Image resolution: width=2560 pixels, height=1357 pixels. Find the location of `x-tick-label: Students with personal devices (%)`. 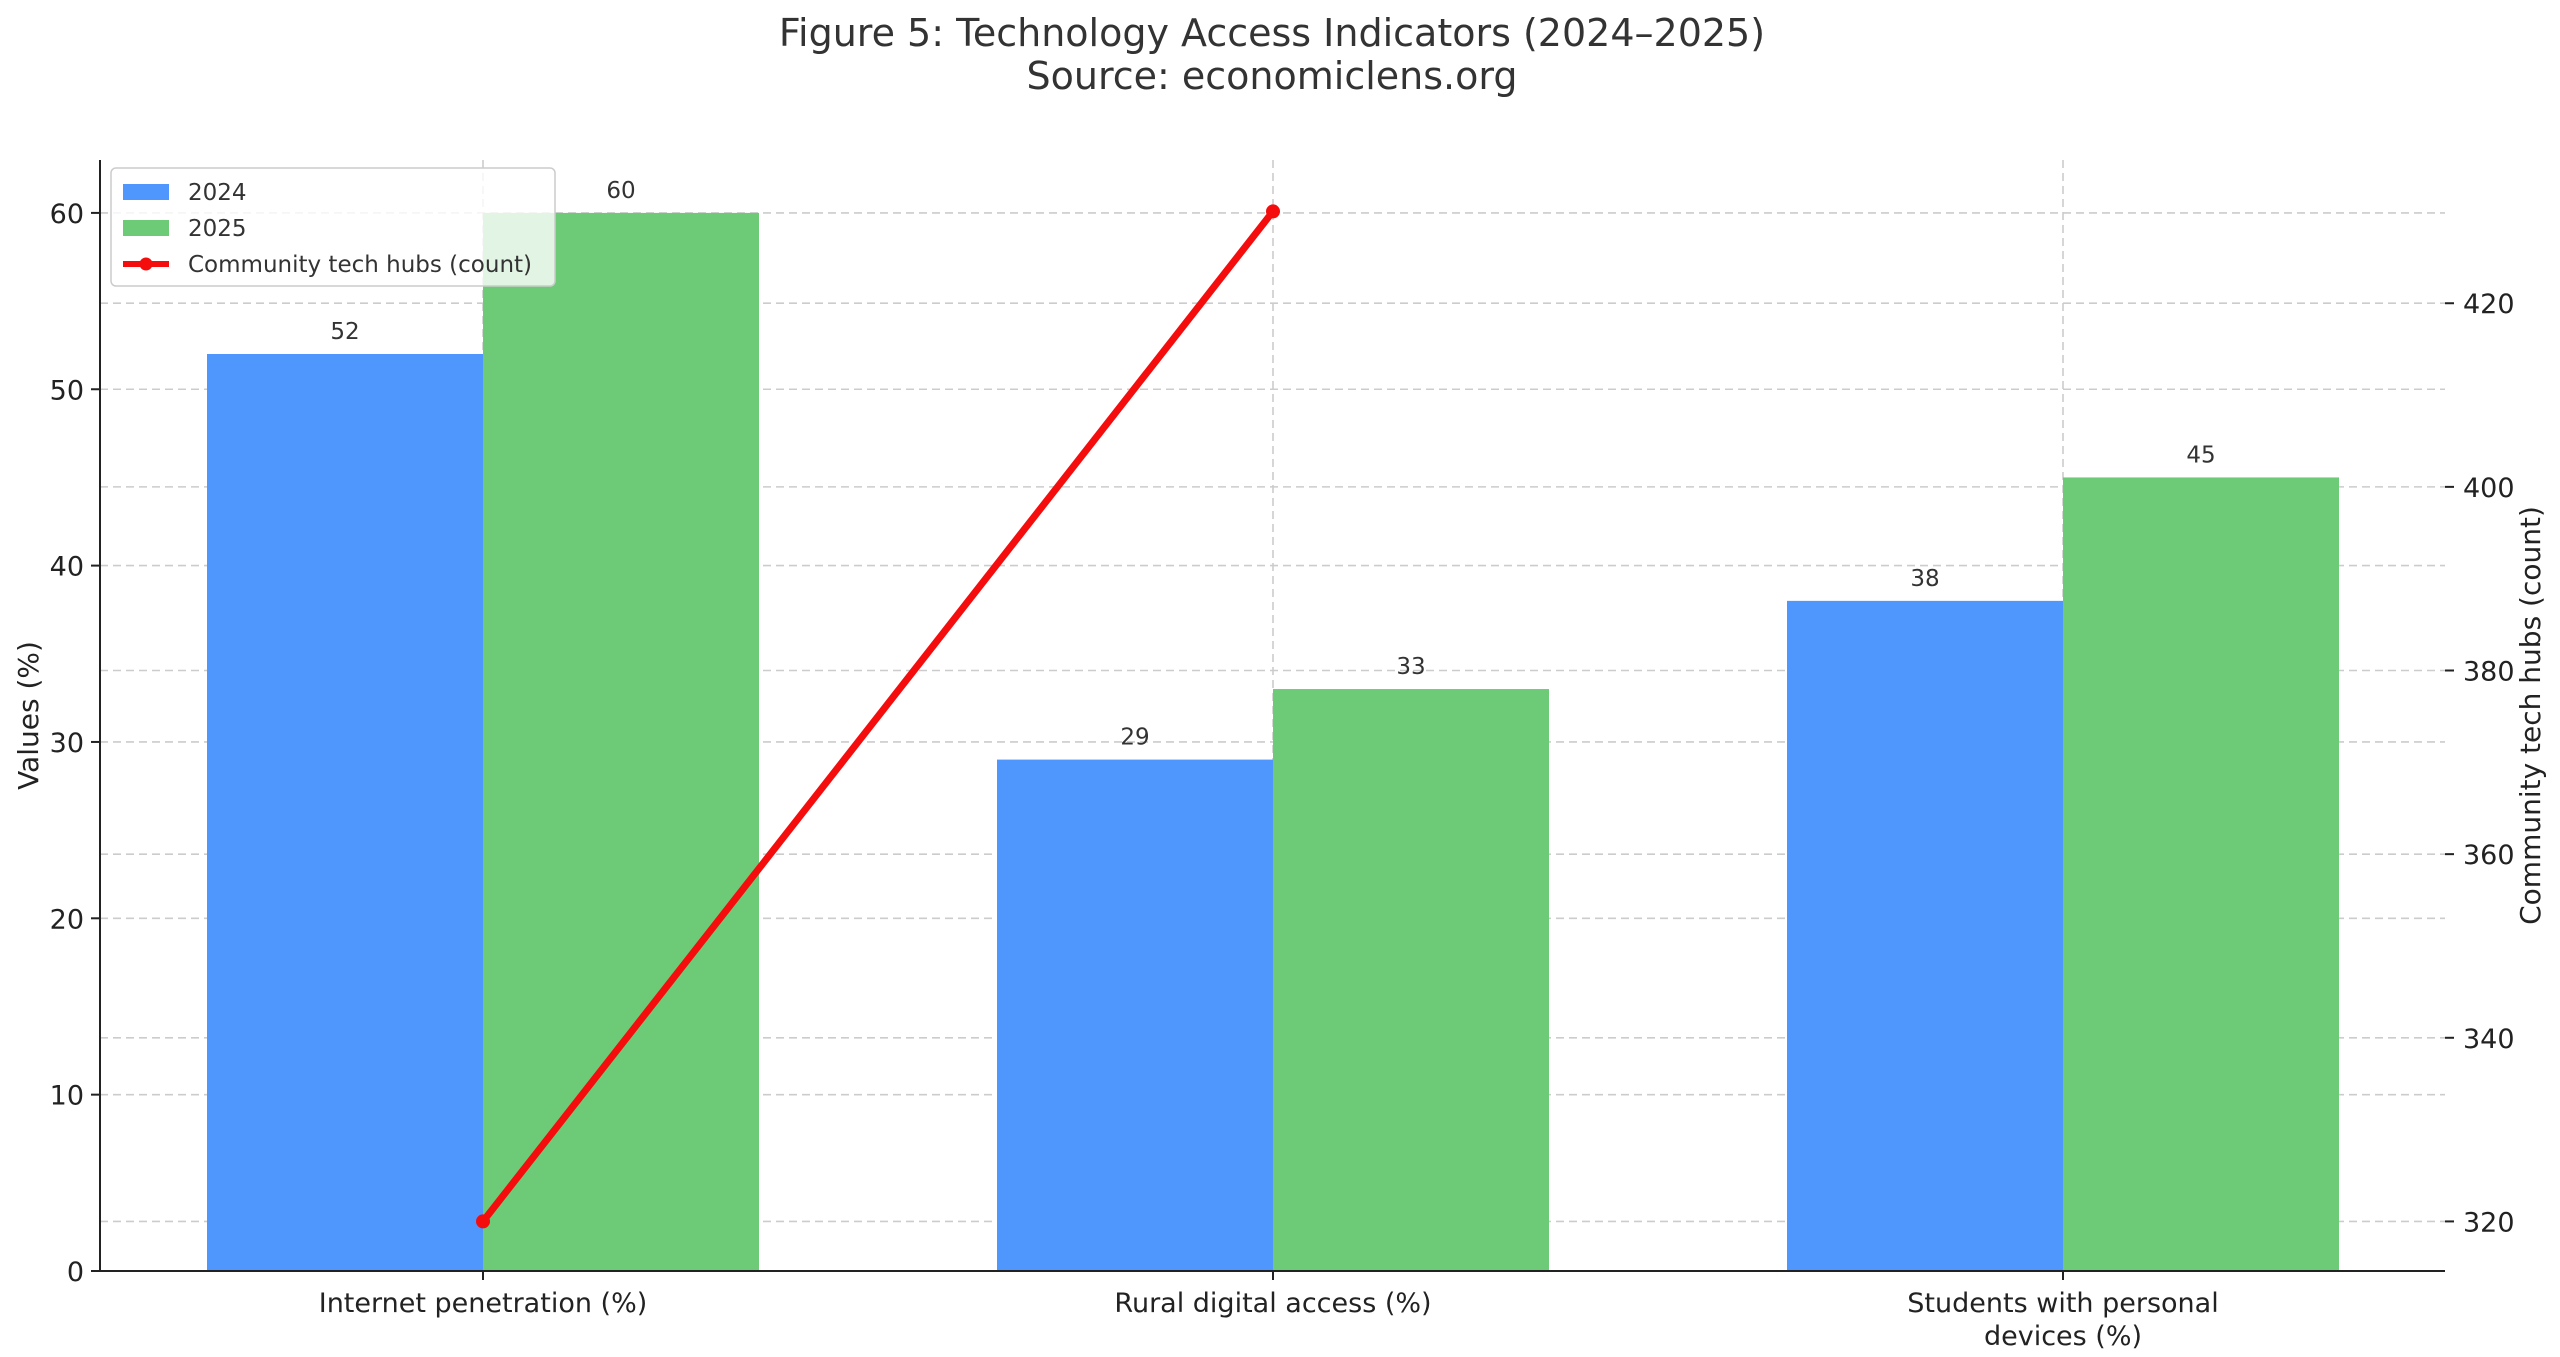

x-tick-label: Students with personal devices (%) is located at coordinates (2062, 1320).